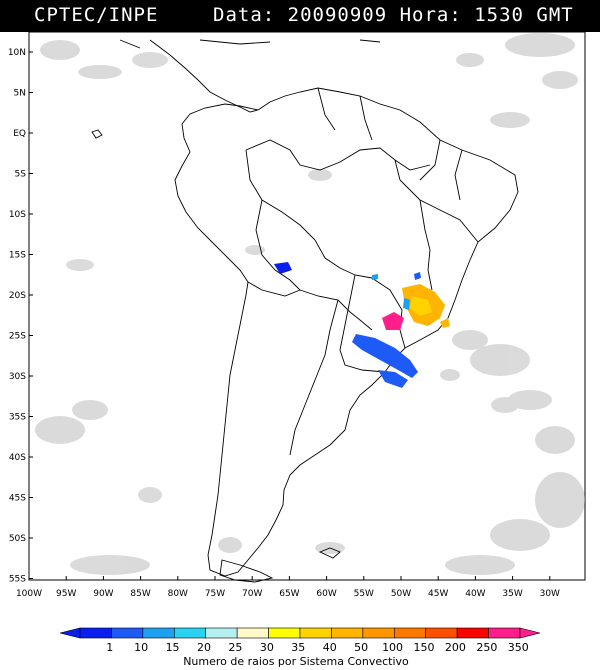 This screenshot has height=670, width=600. What do you see at coordinates (393, 15) in the screenshot?
I see `datetime-label: Data: 20090909 Hora: 1530 GMT` at bounding box center [393, 15].